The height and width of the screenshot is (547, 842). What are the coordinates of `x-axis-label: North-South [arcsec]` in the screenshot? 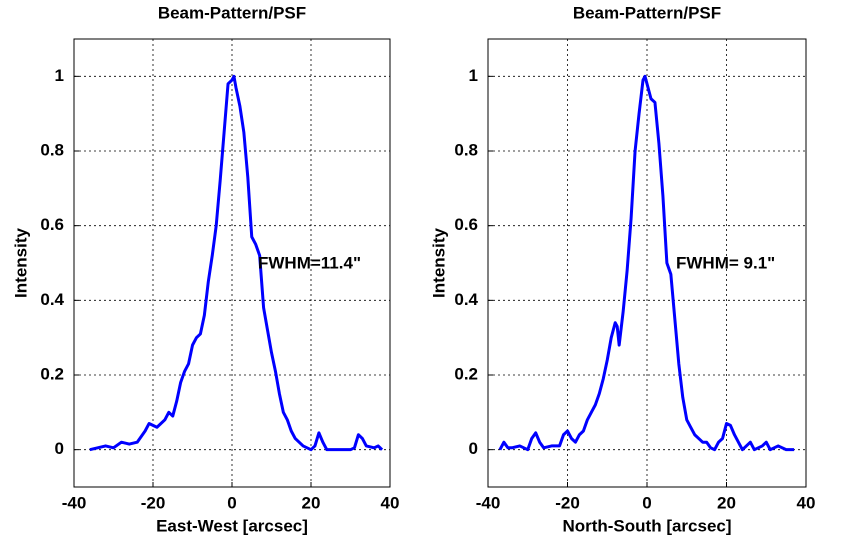 It's located at (646, 525).